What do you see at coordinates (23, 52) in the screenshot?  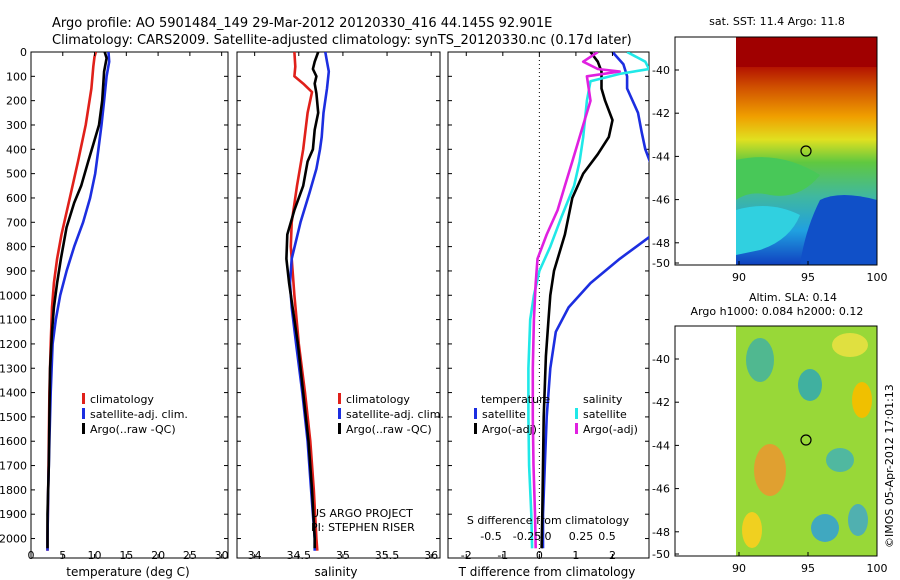 I see `depth-tick-label: 0` at bounding box center [23, 52].